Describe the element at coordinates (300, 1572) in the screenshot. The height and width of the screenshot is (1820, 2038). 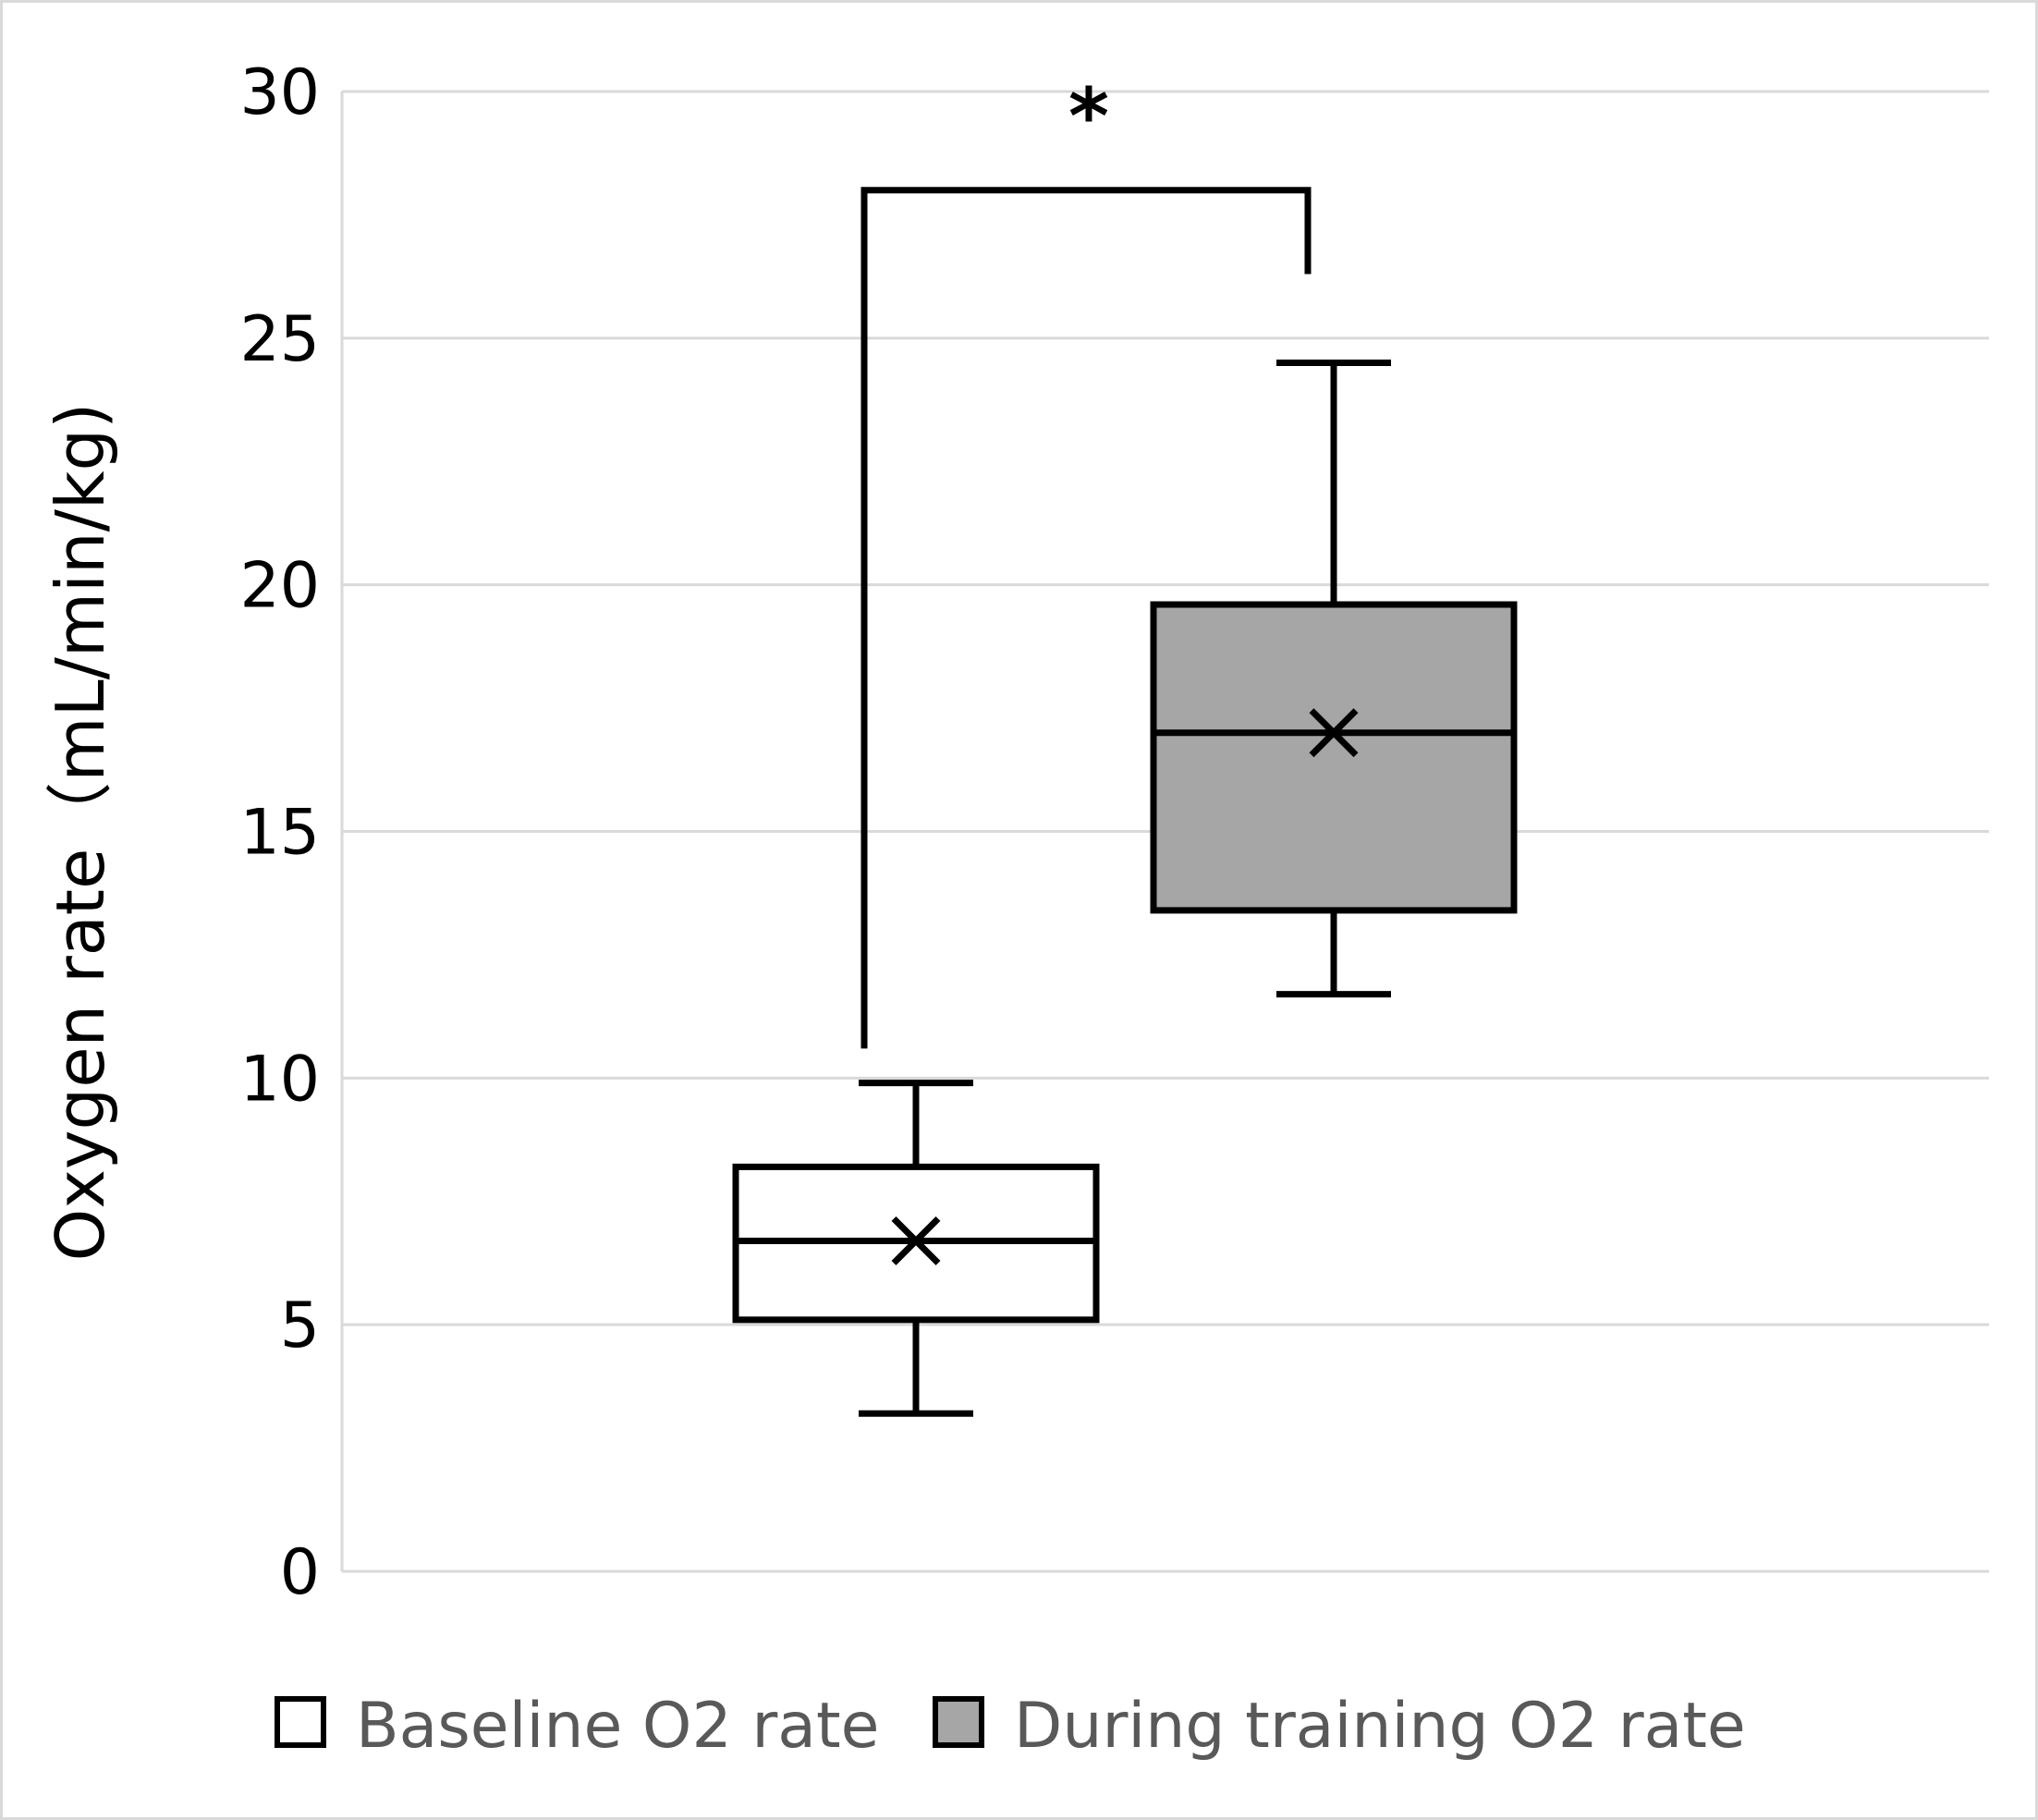
I see `y-tick-label: 0` at that location.